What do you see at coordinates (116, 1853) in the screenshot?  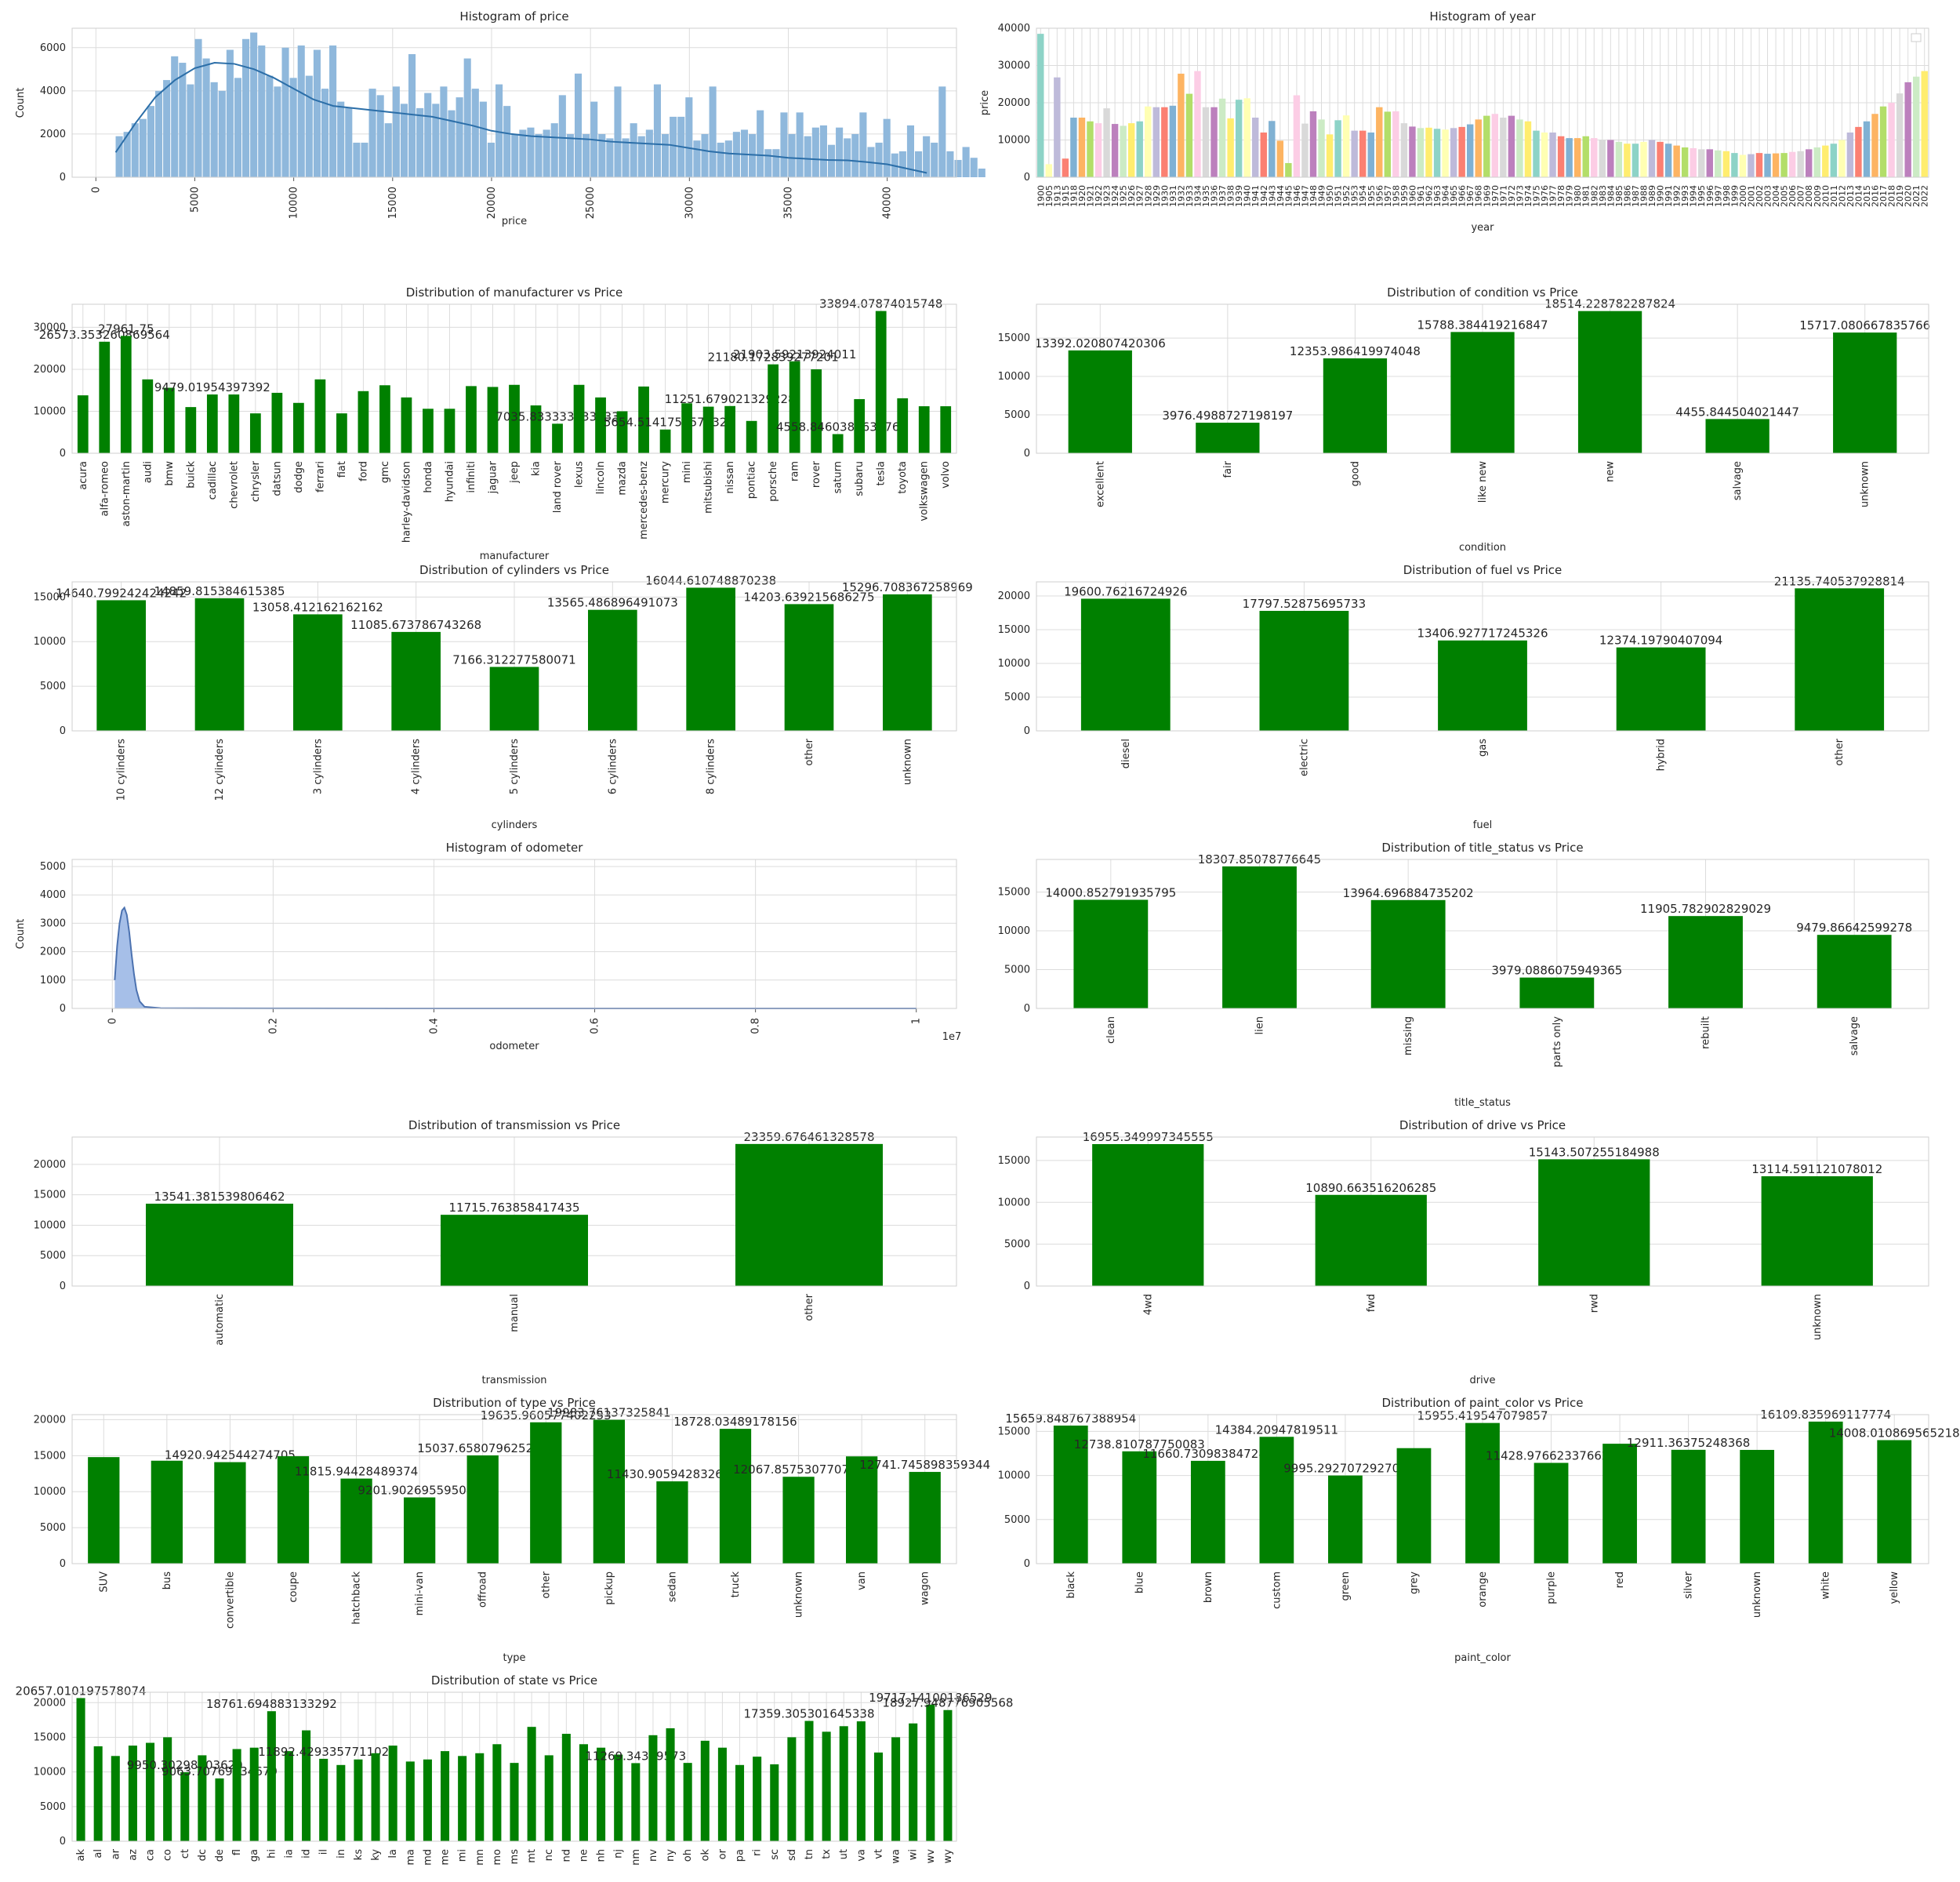 I see `x-tick-label: ar` at bounding box center [116, 1853].